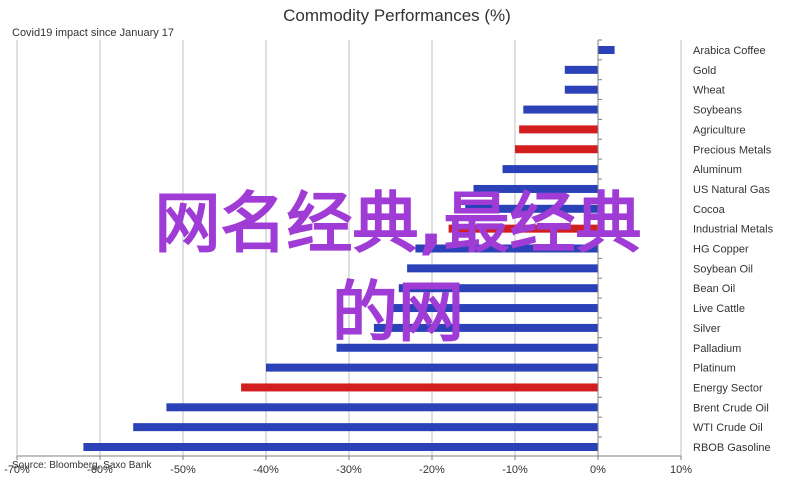 Image resolution: width=794 pixels, height=500 pixels. What do you see at coordinates (707, 329) in the screenshot?
I see `category-label: Silver` at bounding box center [707, 329].